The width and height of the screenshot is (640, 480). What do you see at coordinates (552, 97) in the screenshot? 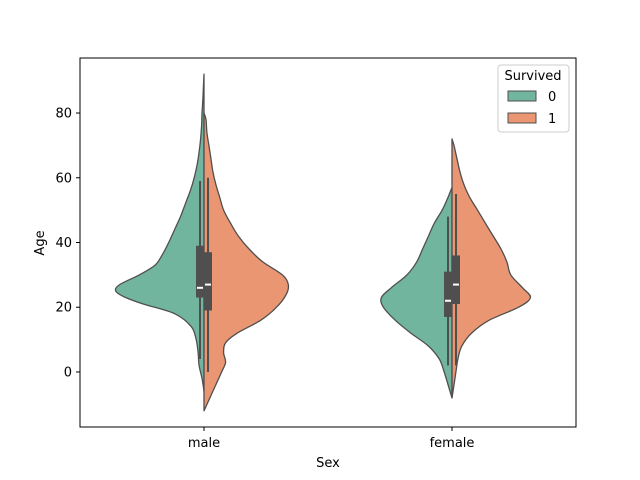
I see `legend-label-0: 0` at bounding box center [552, 97].